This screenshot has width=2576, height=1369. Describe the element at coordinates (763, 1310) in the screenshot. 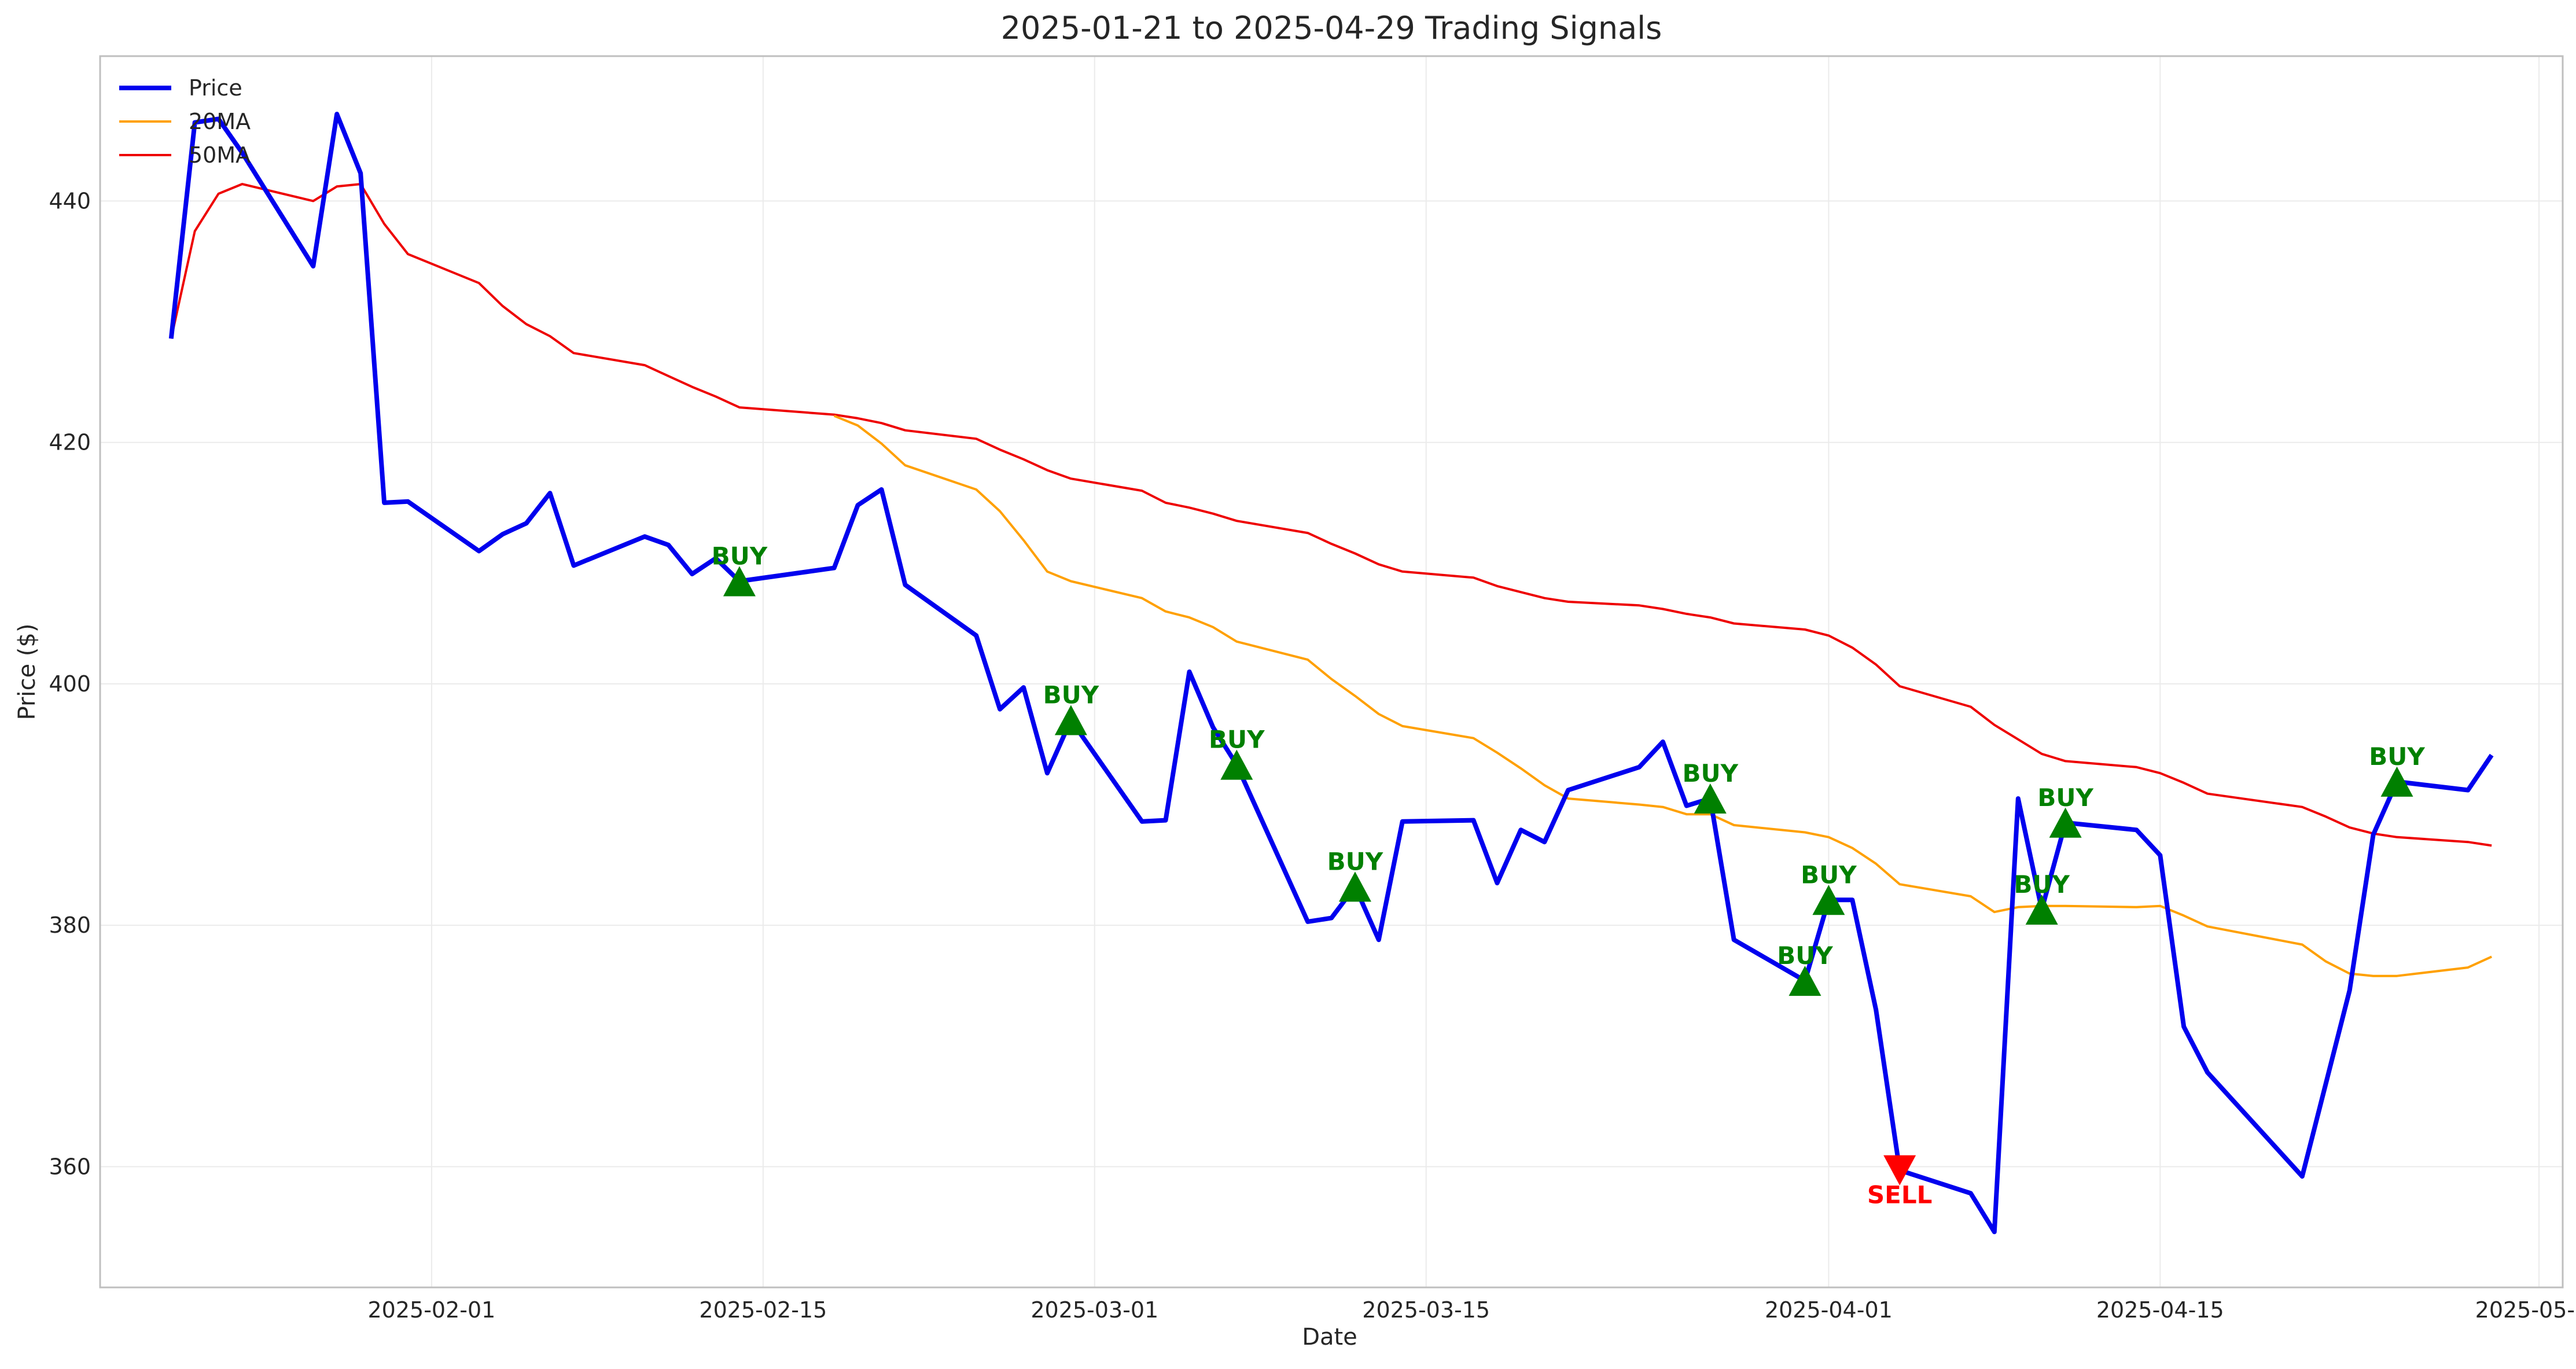

I see `x-tick-label: 2025-02-15` at that location.